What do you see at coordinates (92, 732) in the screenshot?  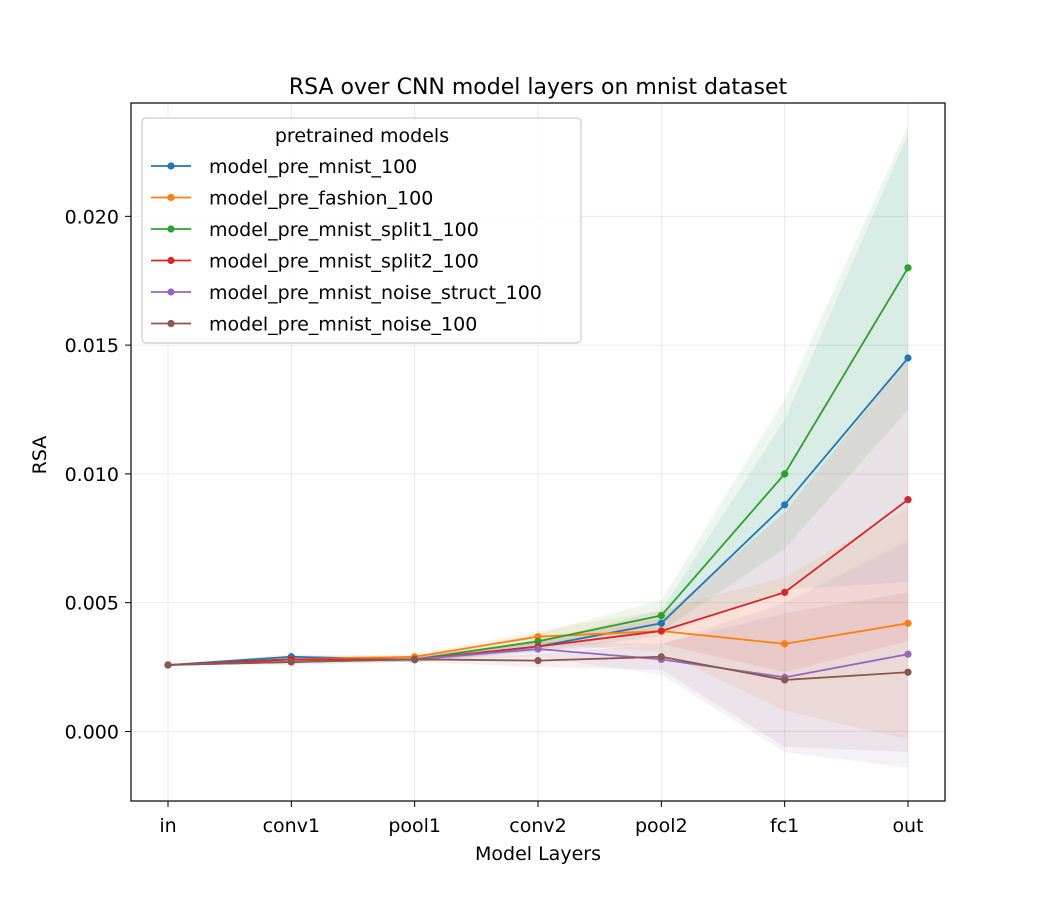 I see `y-tick-label: 0.000` at bounding box center [92, 732].